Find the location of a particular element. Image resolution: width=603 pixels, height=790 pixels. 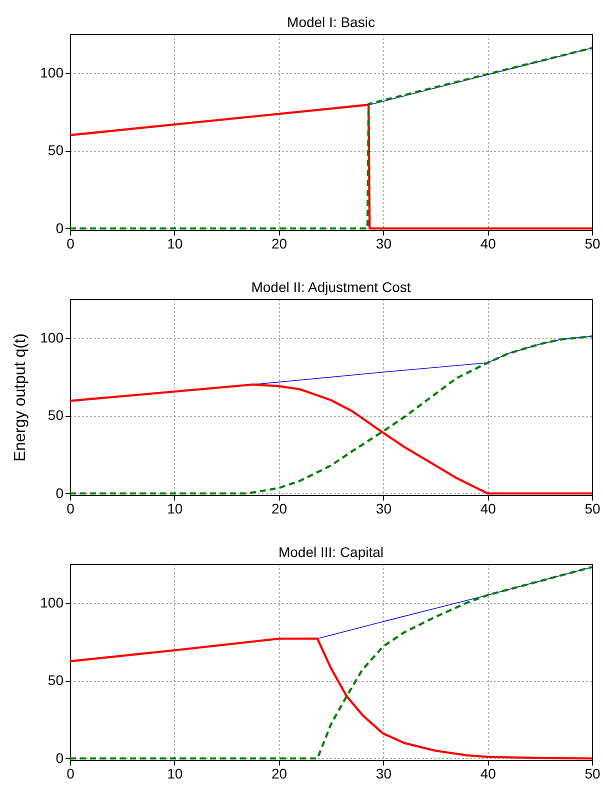

chart-title: Model III: Capital is located at coordinates (331, 552).